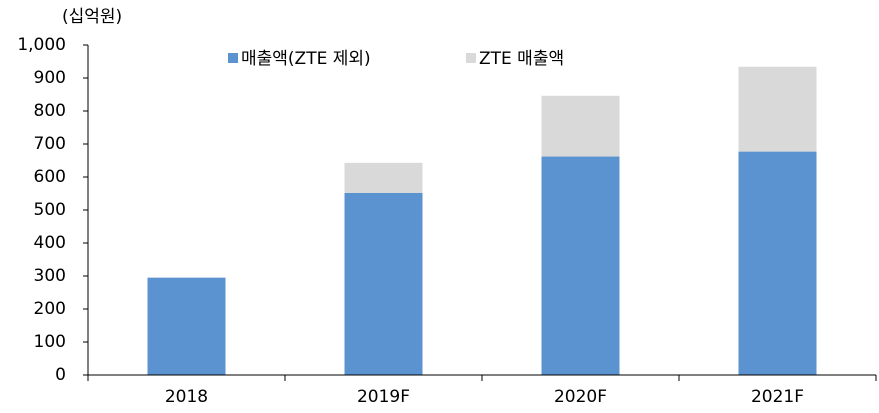 Image resolution: width=879 pixels, height=413 pixels. Describe the element at coordinates (777, 397) in the screenshot. I see `x-tick-label: 2021F` at that location.